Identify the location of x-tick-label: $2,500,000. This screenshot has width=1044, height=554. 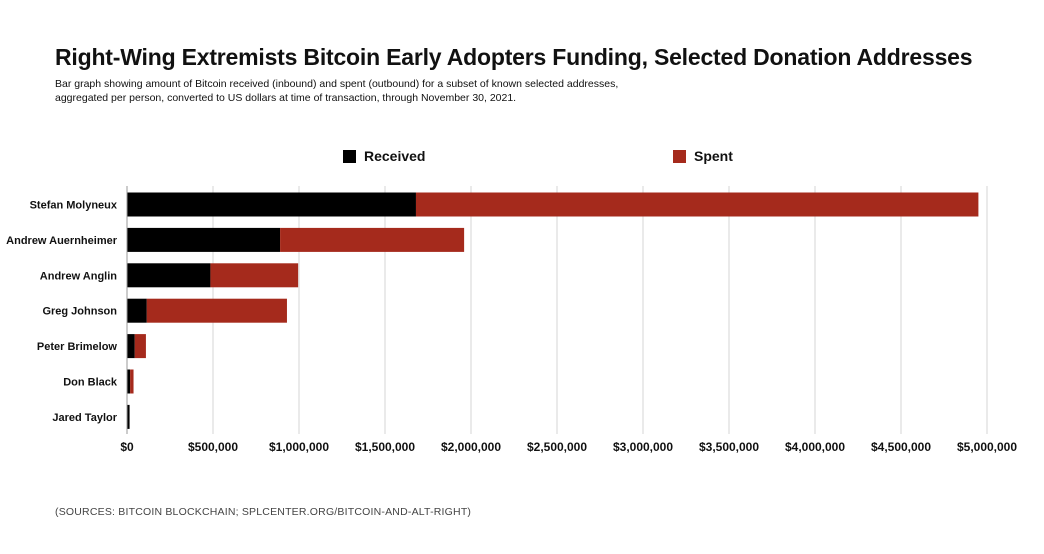
(557, 447).